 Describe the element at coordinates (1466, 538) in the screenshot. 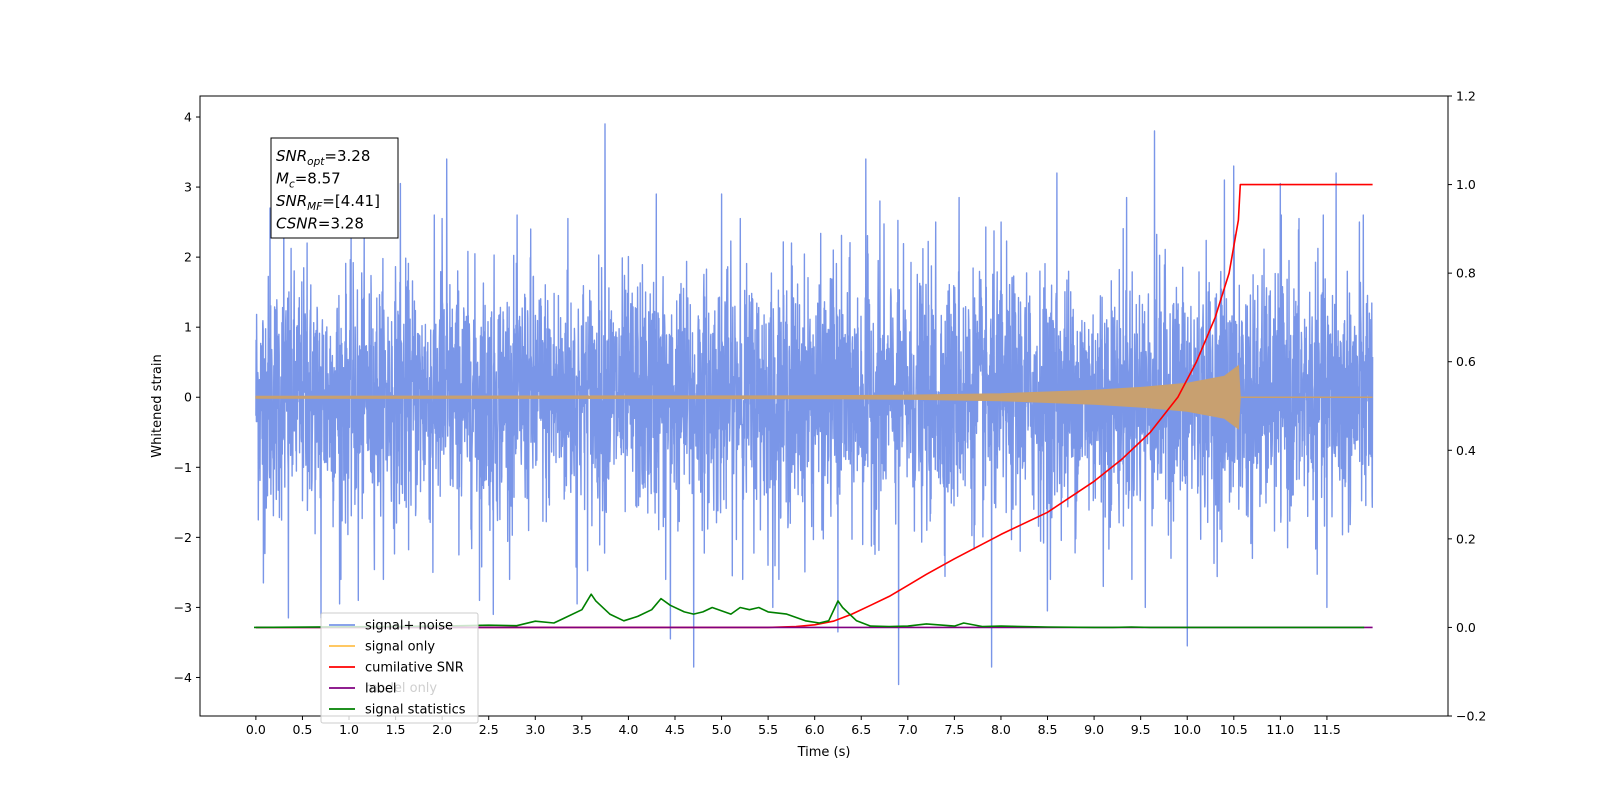

I see `y2-tick-label: 0.2` at that location.